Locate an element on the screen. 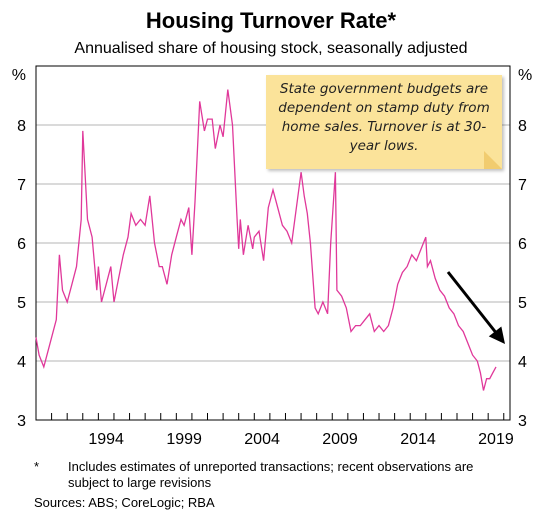 The height and width of the screenshot is (515, 542). footnote-marker: * is located at coordinates (37, 466).